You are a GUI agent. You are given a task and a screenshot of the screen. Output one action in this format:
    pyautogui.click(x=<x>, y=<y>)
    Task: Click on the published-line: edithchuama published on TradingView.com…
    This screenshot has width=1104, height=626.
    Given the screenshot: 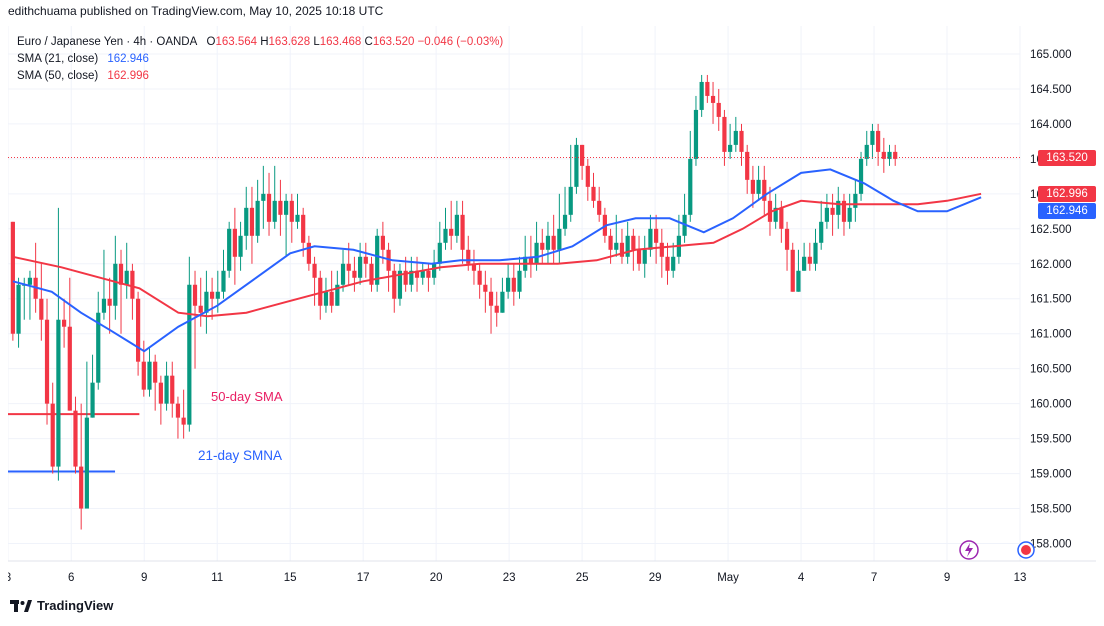 What is the action you would take?
    pyautogui.click(x=196, y=11)
    